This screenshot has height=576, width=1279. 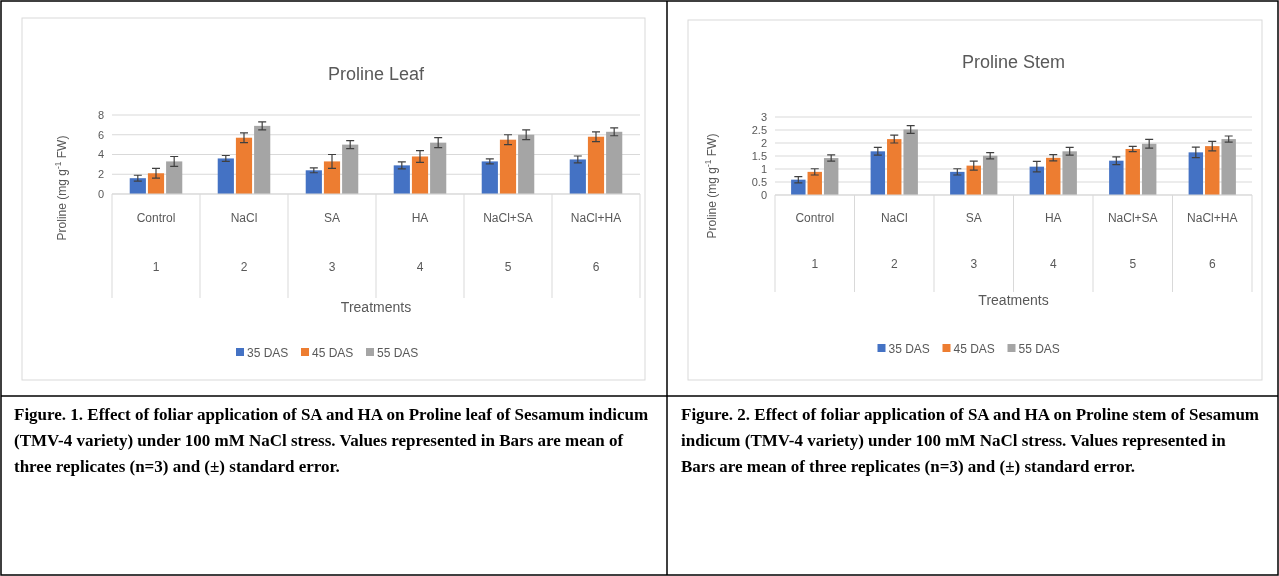 What do you see at coordinates (376, 74) in the screenshot?
I see `chart-title: Proline Leaf` at bounding box center [376, 74].